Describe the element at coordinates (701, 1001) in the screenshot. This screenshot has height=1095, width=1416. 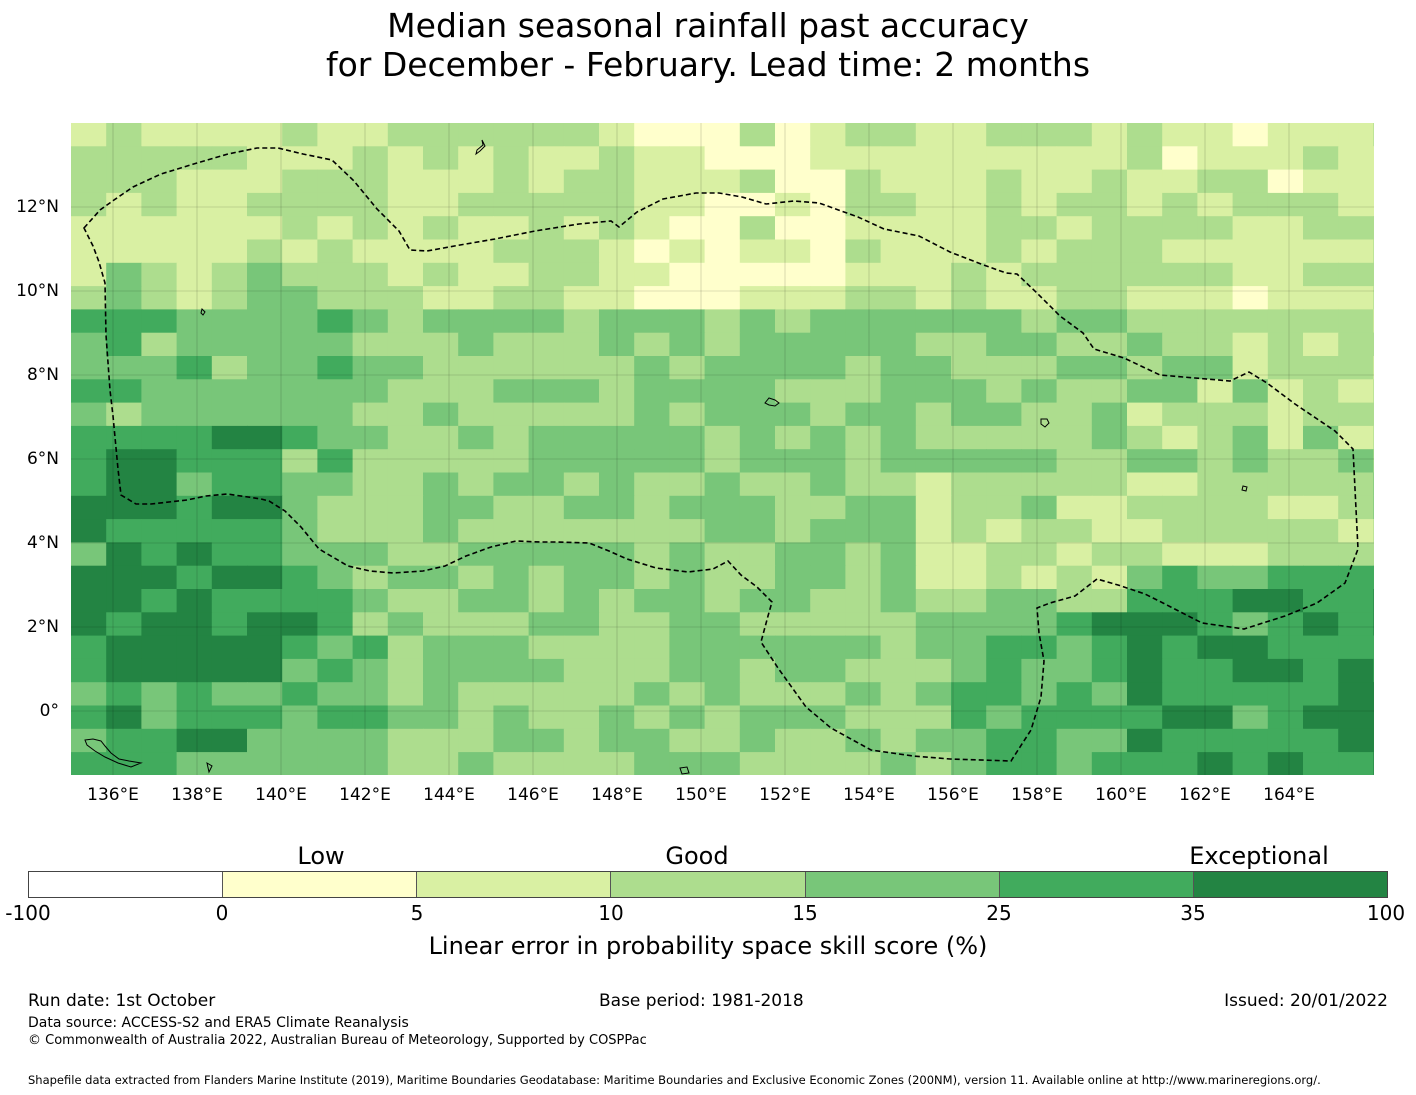
I see `base-period: Base period: 1981-2018` at that location.